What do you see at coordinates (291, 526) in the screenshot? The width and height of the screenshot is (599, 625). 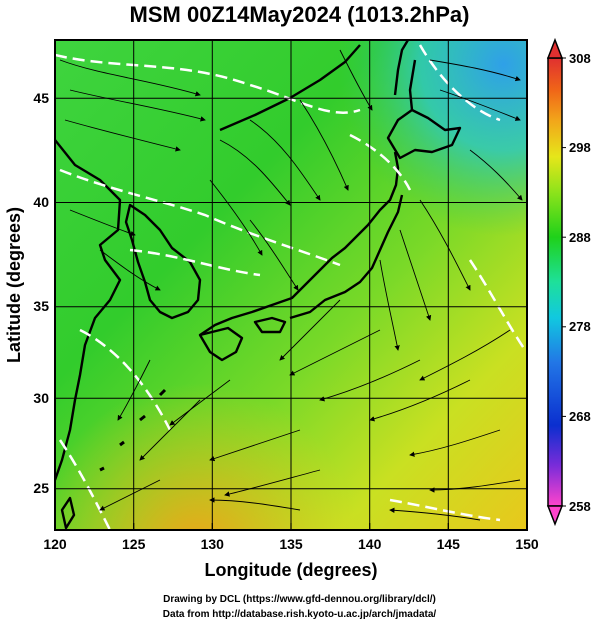 I see `x-tick-marks` at bounding box center [291, 526].